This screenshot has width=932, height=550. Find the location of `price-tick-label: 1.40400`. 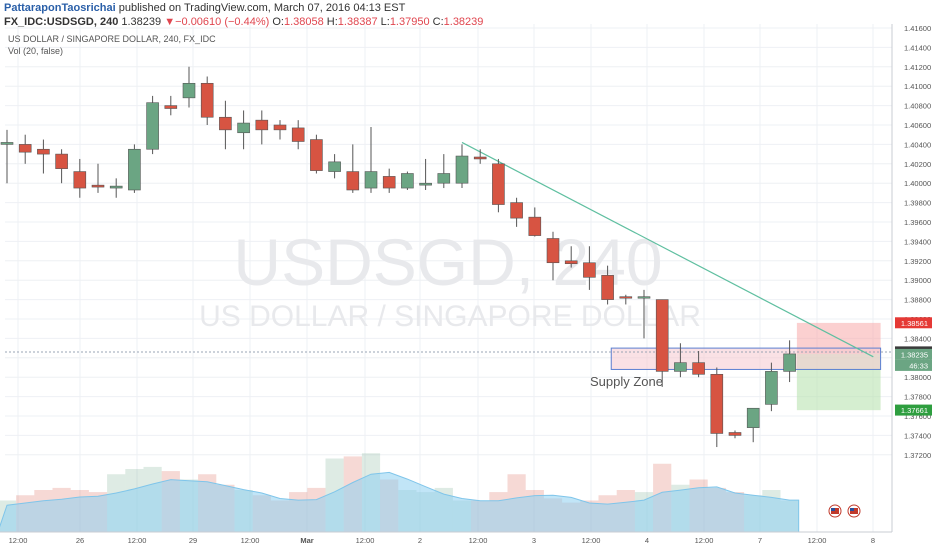

price-tick-label: 1.40400 is located at coordinates (917, 144).